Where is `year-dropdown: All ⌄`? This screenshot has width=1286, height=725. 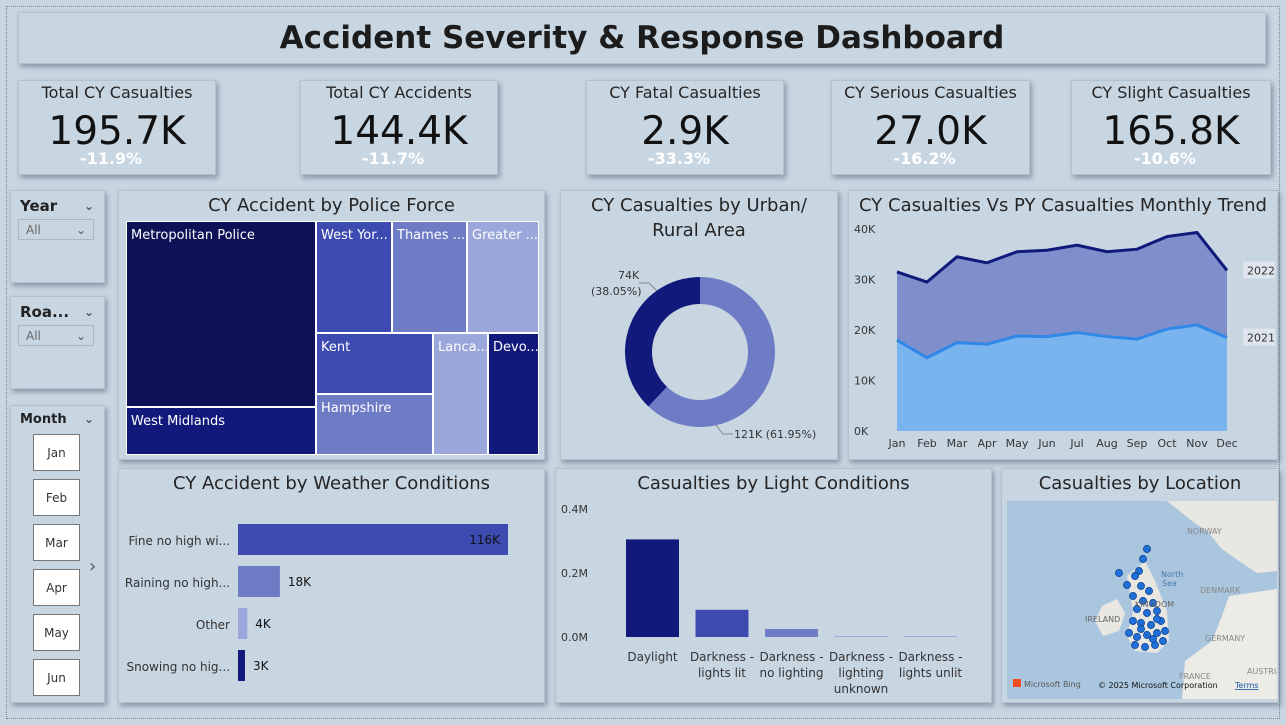
year-dropdown: All ⌄ is located at coordinates (56, 229).